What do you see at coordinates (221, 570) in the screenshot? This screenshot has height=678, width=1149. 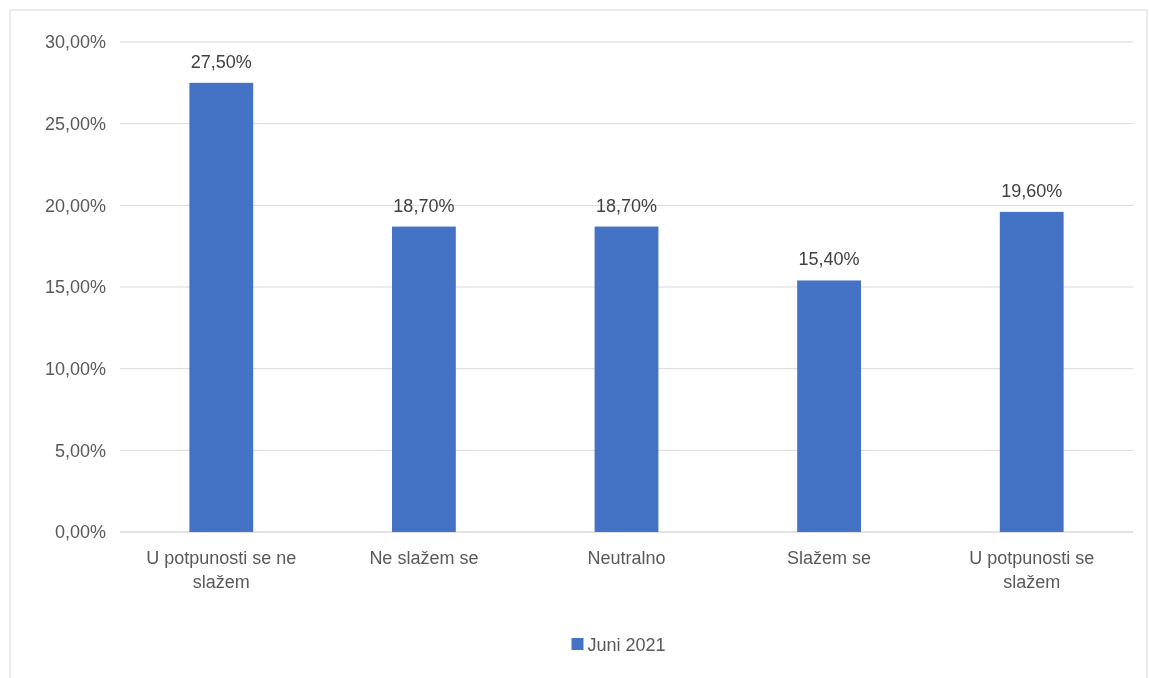 I see `x-tick-label: U potpunosti se ne slažem` at bounding box center [221, 570].